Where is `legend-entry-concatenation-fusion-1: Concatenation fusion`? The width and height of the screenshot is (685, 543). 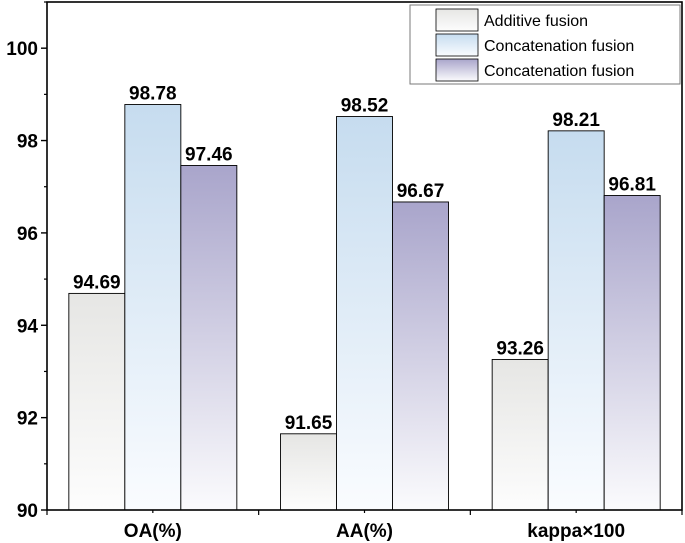 legend-entry-concatenation-fusion-1: Concatenation fusion is located at coordinates (534, 45).